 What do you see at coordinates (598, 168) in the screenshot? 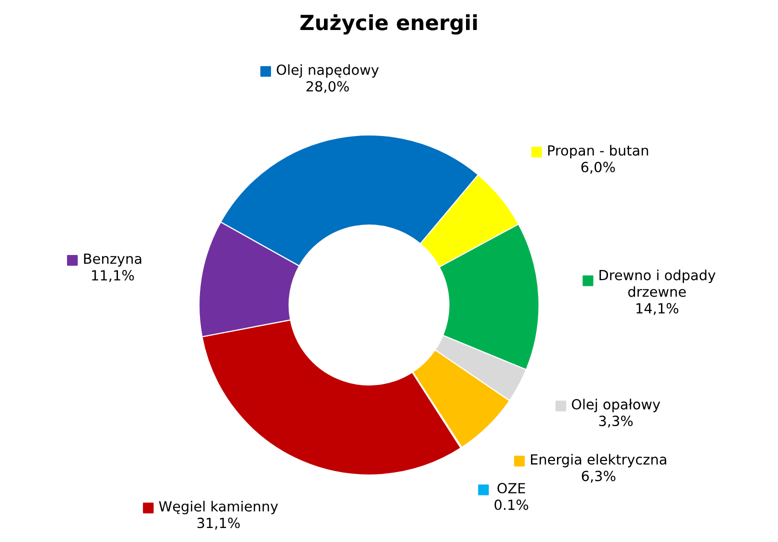
I see `data-label: 6,0%` at bounding box center [598, 168].